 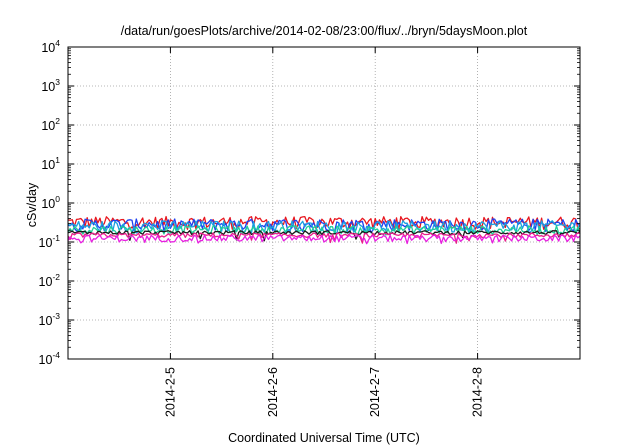 What do you see at coordinates (324, 438) in the screenshot?
I see `x-axis-label: Coordinated Universal Time (UTC)` at bounding box center [324, 438].